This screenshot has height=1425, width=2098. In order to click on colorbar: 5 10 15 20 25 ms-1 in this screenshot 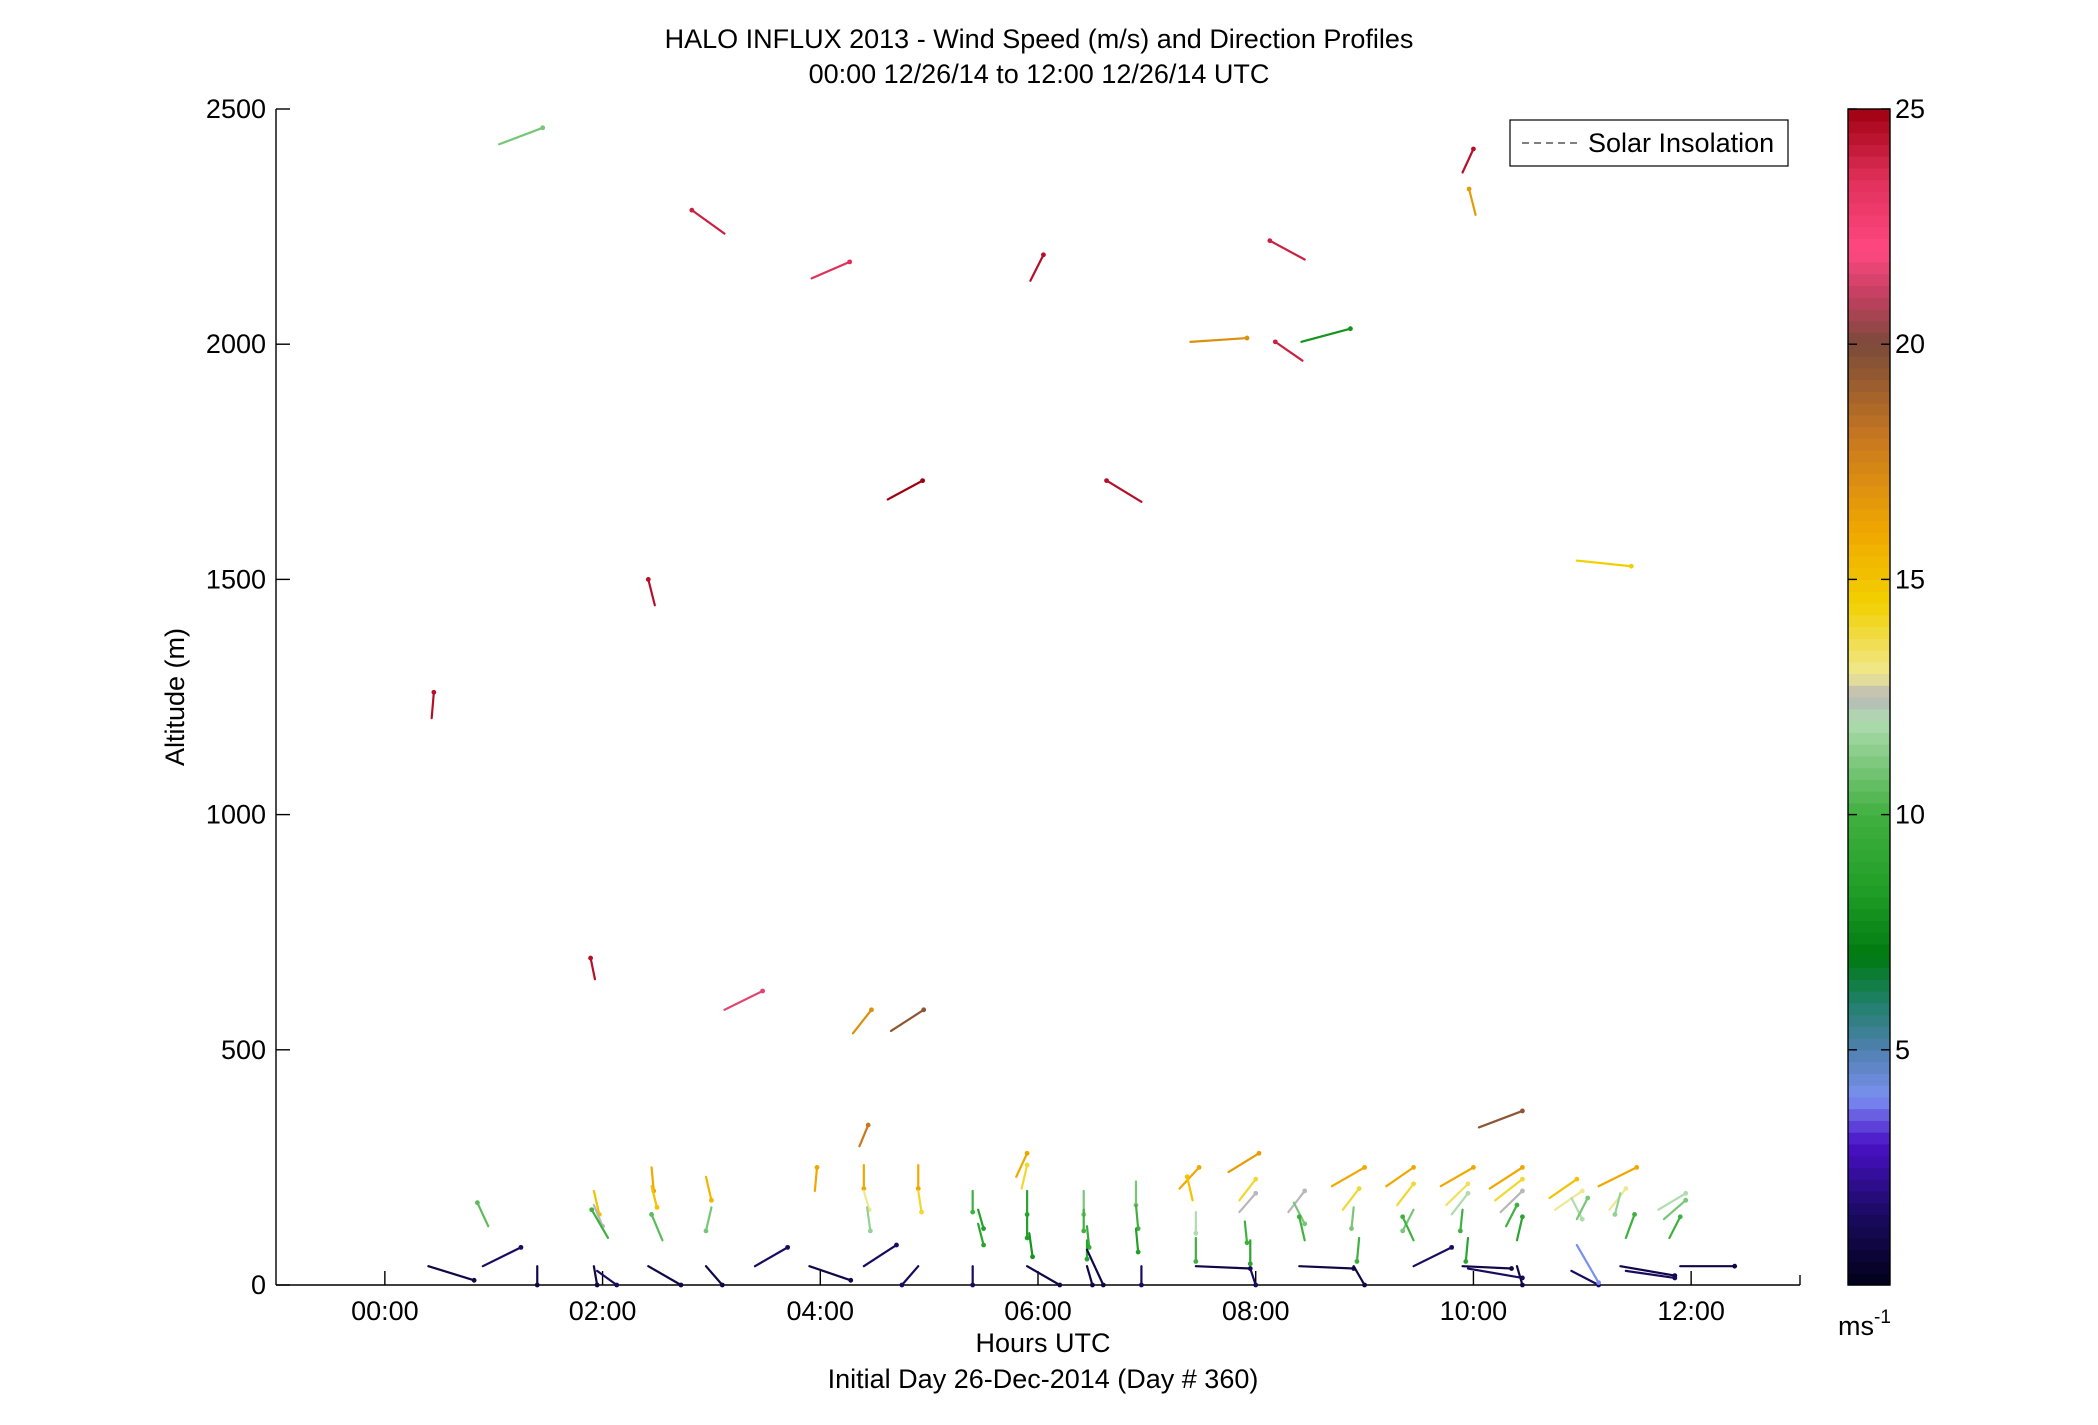, I will do `click(1881, 717)`.